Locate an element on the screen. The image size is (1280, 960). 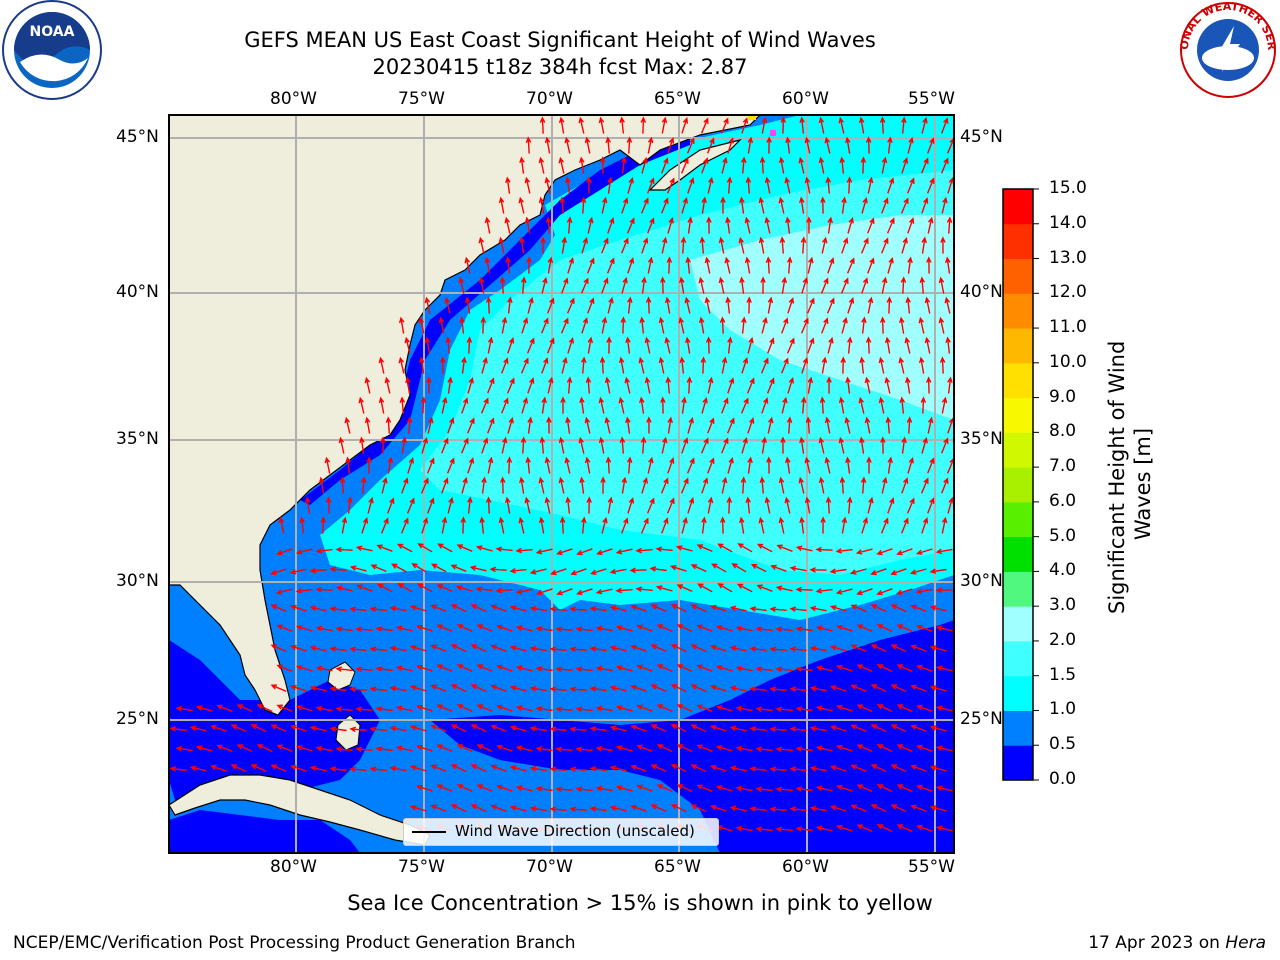
lon-label-bottom: 65°W is located at coordinates (677, 867).